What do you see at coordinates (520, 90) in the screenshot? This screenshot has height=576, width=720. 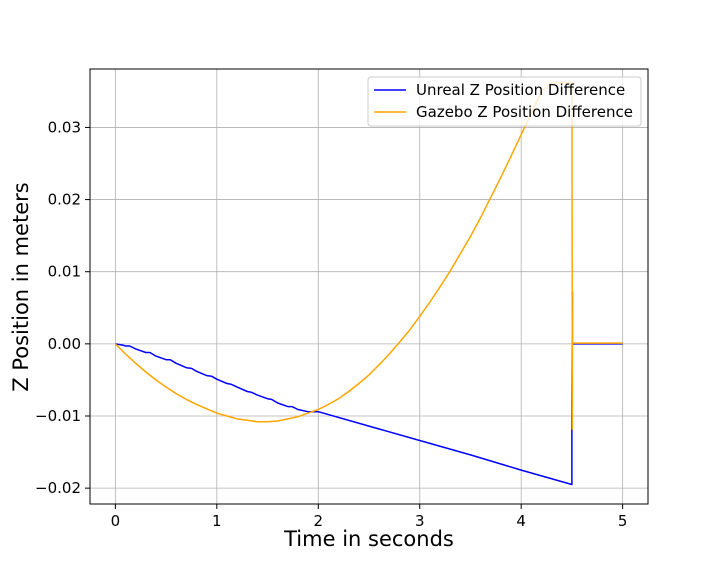 I see `legend-label-unreal: Unreal Z Position Difference` at bounding box center [520, 90].